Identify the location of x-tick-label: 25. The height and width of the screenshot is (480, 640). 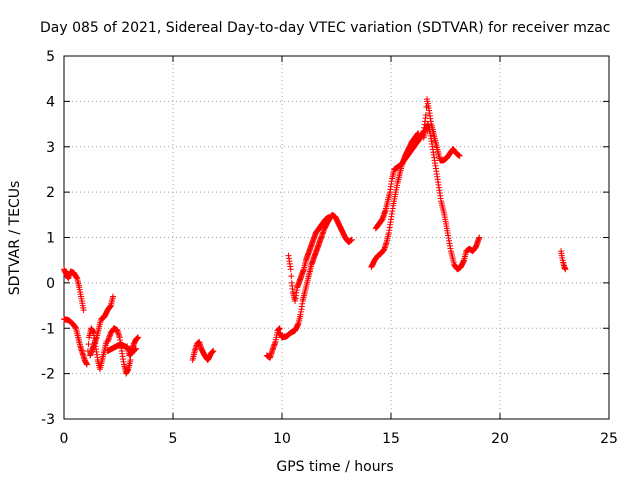
(609, 439).